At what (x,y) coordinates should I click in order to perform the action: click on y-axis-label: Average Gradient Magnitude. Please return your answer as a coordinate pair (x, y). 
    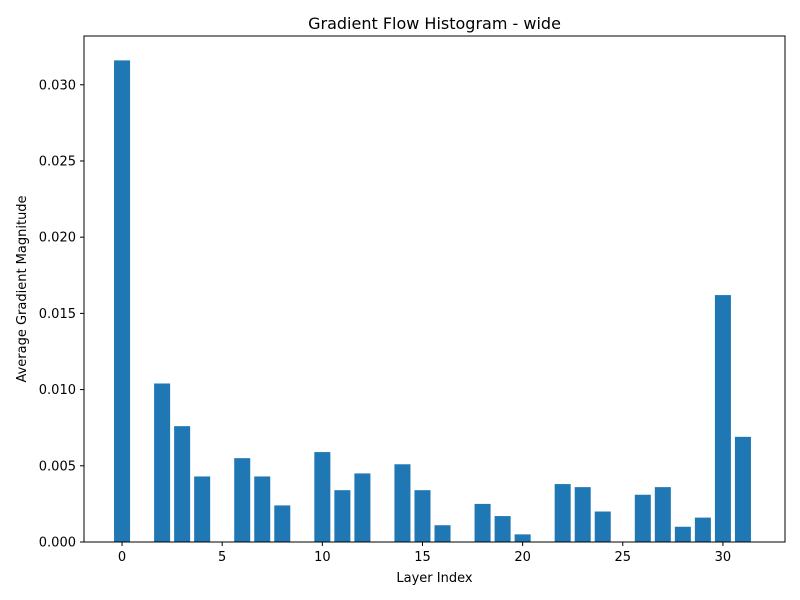
    Looking at the image, I should click on (22, 288).